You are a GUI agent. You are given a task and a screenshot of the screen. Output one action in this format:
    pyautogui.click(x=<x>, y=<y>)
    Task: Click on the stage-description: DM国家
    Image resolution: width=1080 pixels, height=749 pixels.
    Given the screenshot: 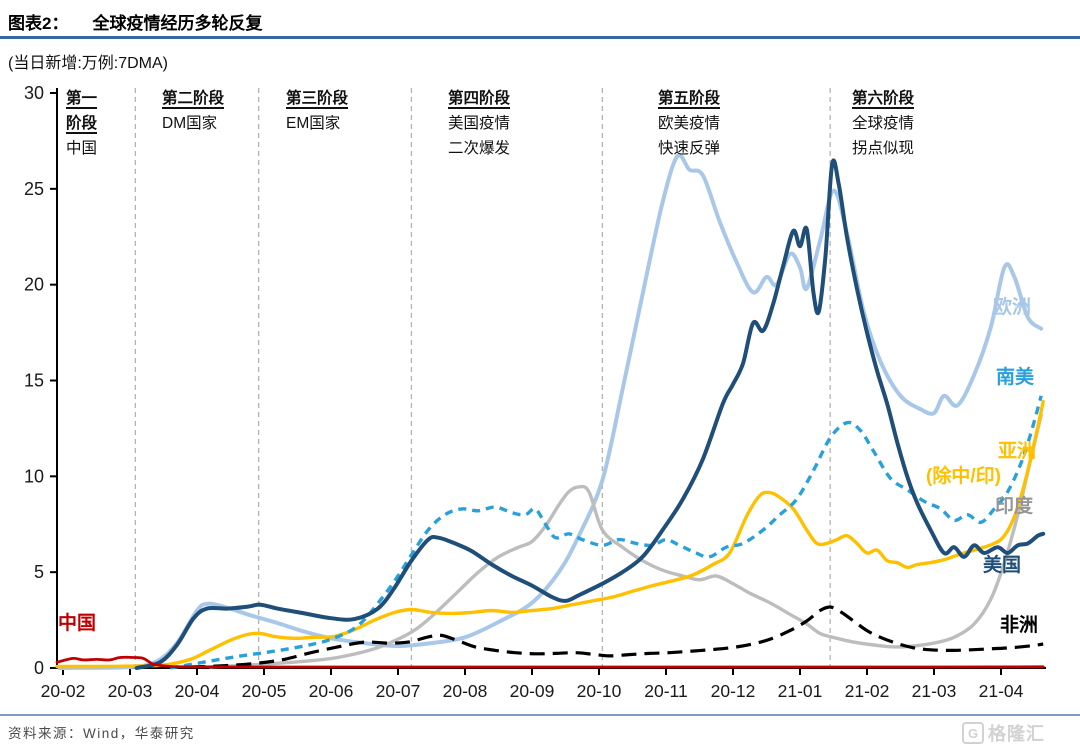 What is the action you would take?
    pyautogui.click(x=190, y=123)
    